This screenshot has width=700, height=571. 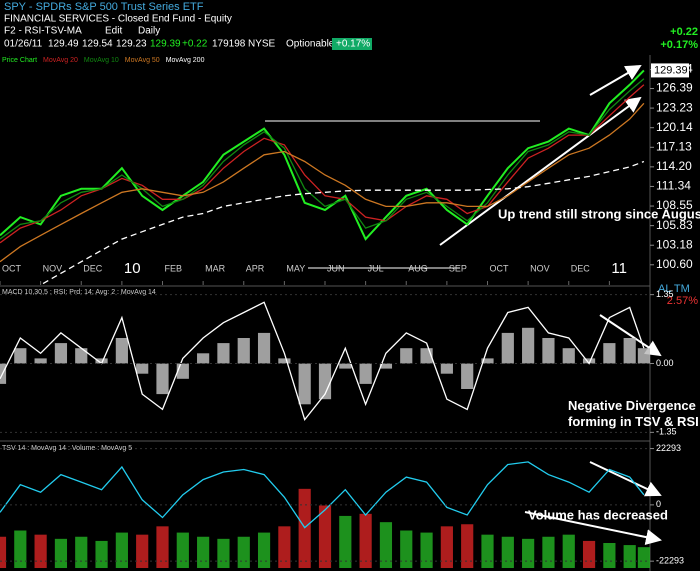 What do you see at coordinates (418, 268) in the screenshot?
I see `x-tick-label: AUG` at bounding box center [418, 268].